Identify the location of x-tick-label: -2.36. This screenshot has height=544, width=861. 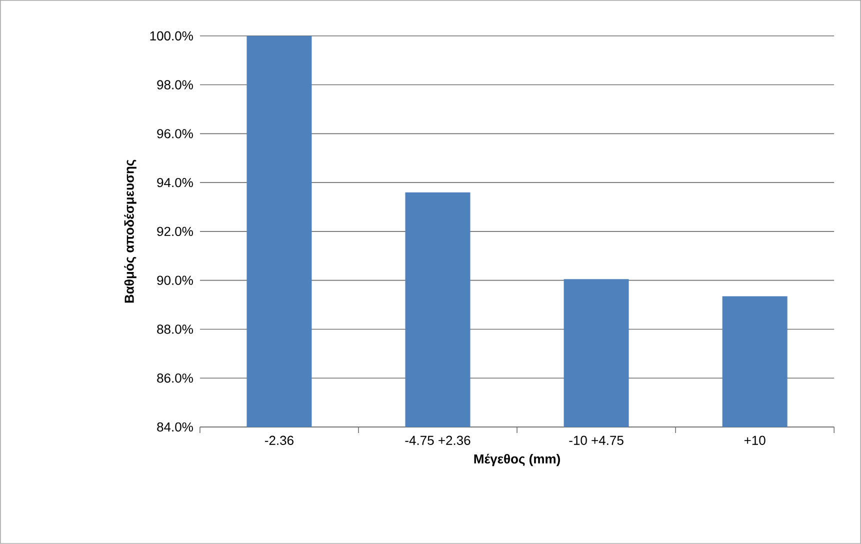
(279, 441).